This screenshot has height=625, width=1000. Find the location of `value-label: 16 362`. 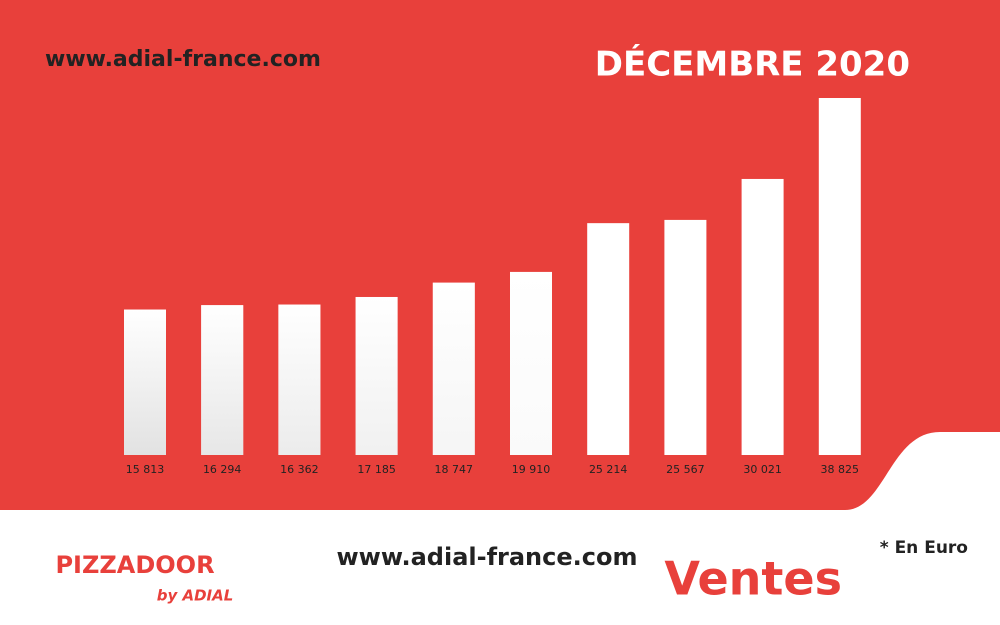

value-label: 16 362 is located at coordinates (299, 469).